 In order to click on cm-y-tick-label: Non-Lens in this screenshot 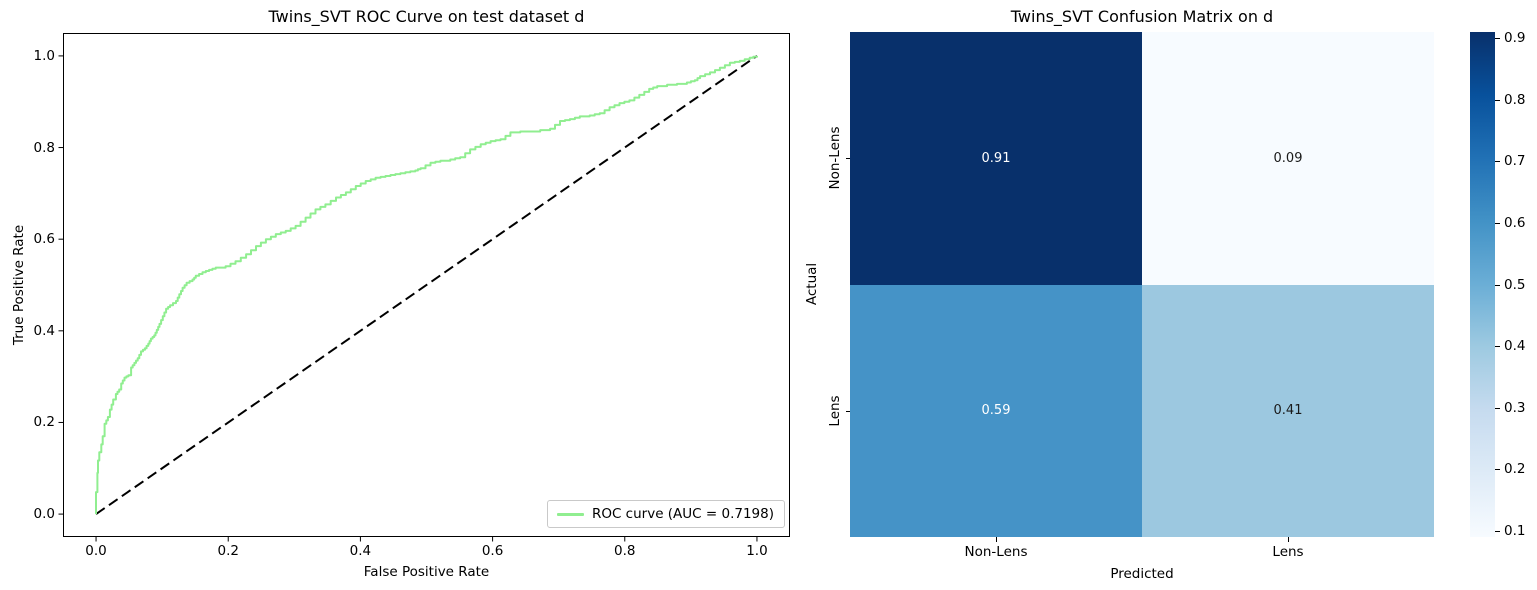, I will do `click(835, 158)`.